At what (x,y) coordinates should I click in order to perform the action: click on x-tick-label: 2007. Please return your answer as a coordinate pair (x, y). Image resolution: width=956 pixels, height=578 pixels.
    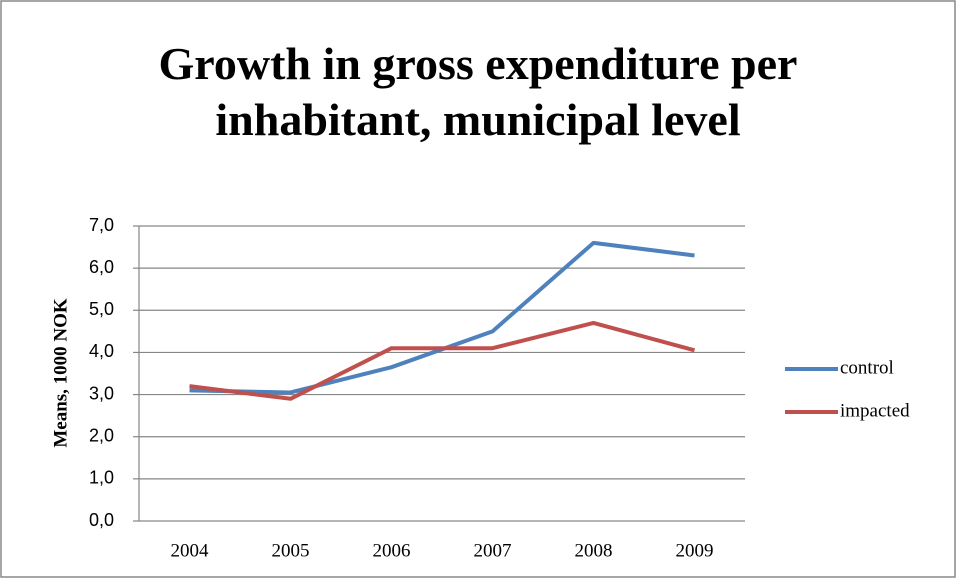
    Looking at the image, I should click on (493, 550).